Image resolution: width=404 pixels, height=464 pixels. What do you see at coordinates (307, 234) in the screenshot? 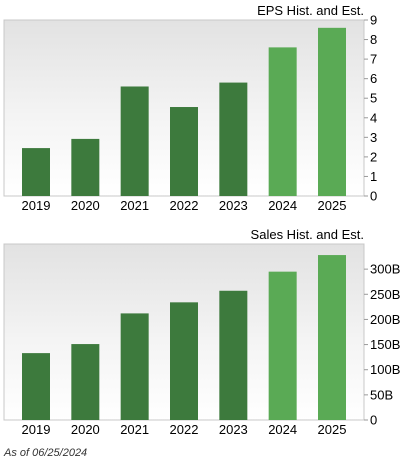
I see `sales-chart-title: Sales Hist. and Est.` at bounding box center [307, 234].